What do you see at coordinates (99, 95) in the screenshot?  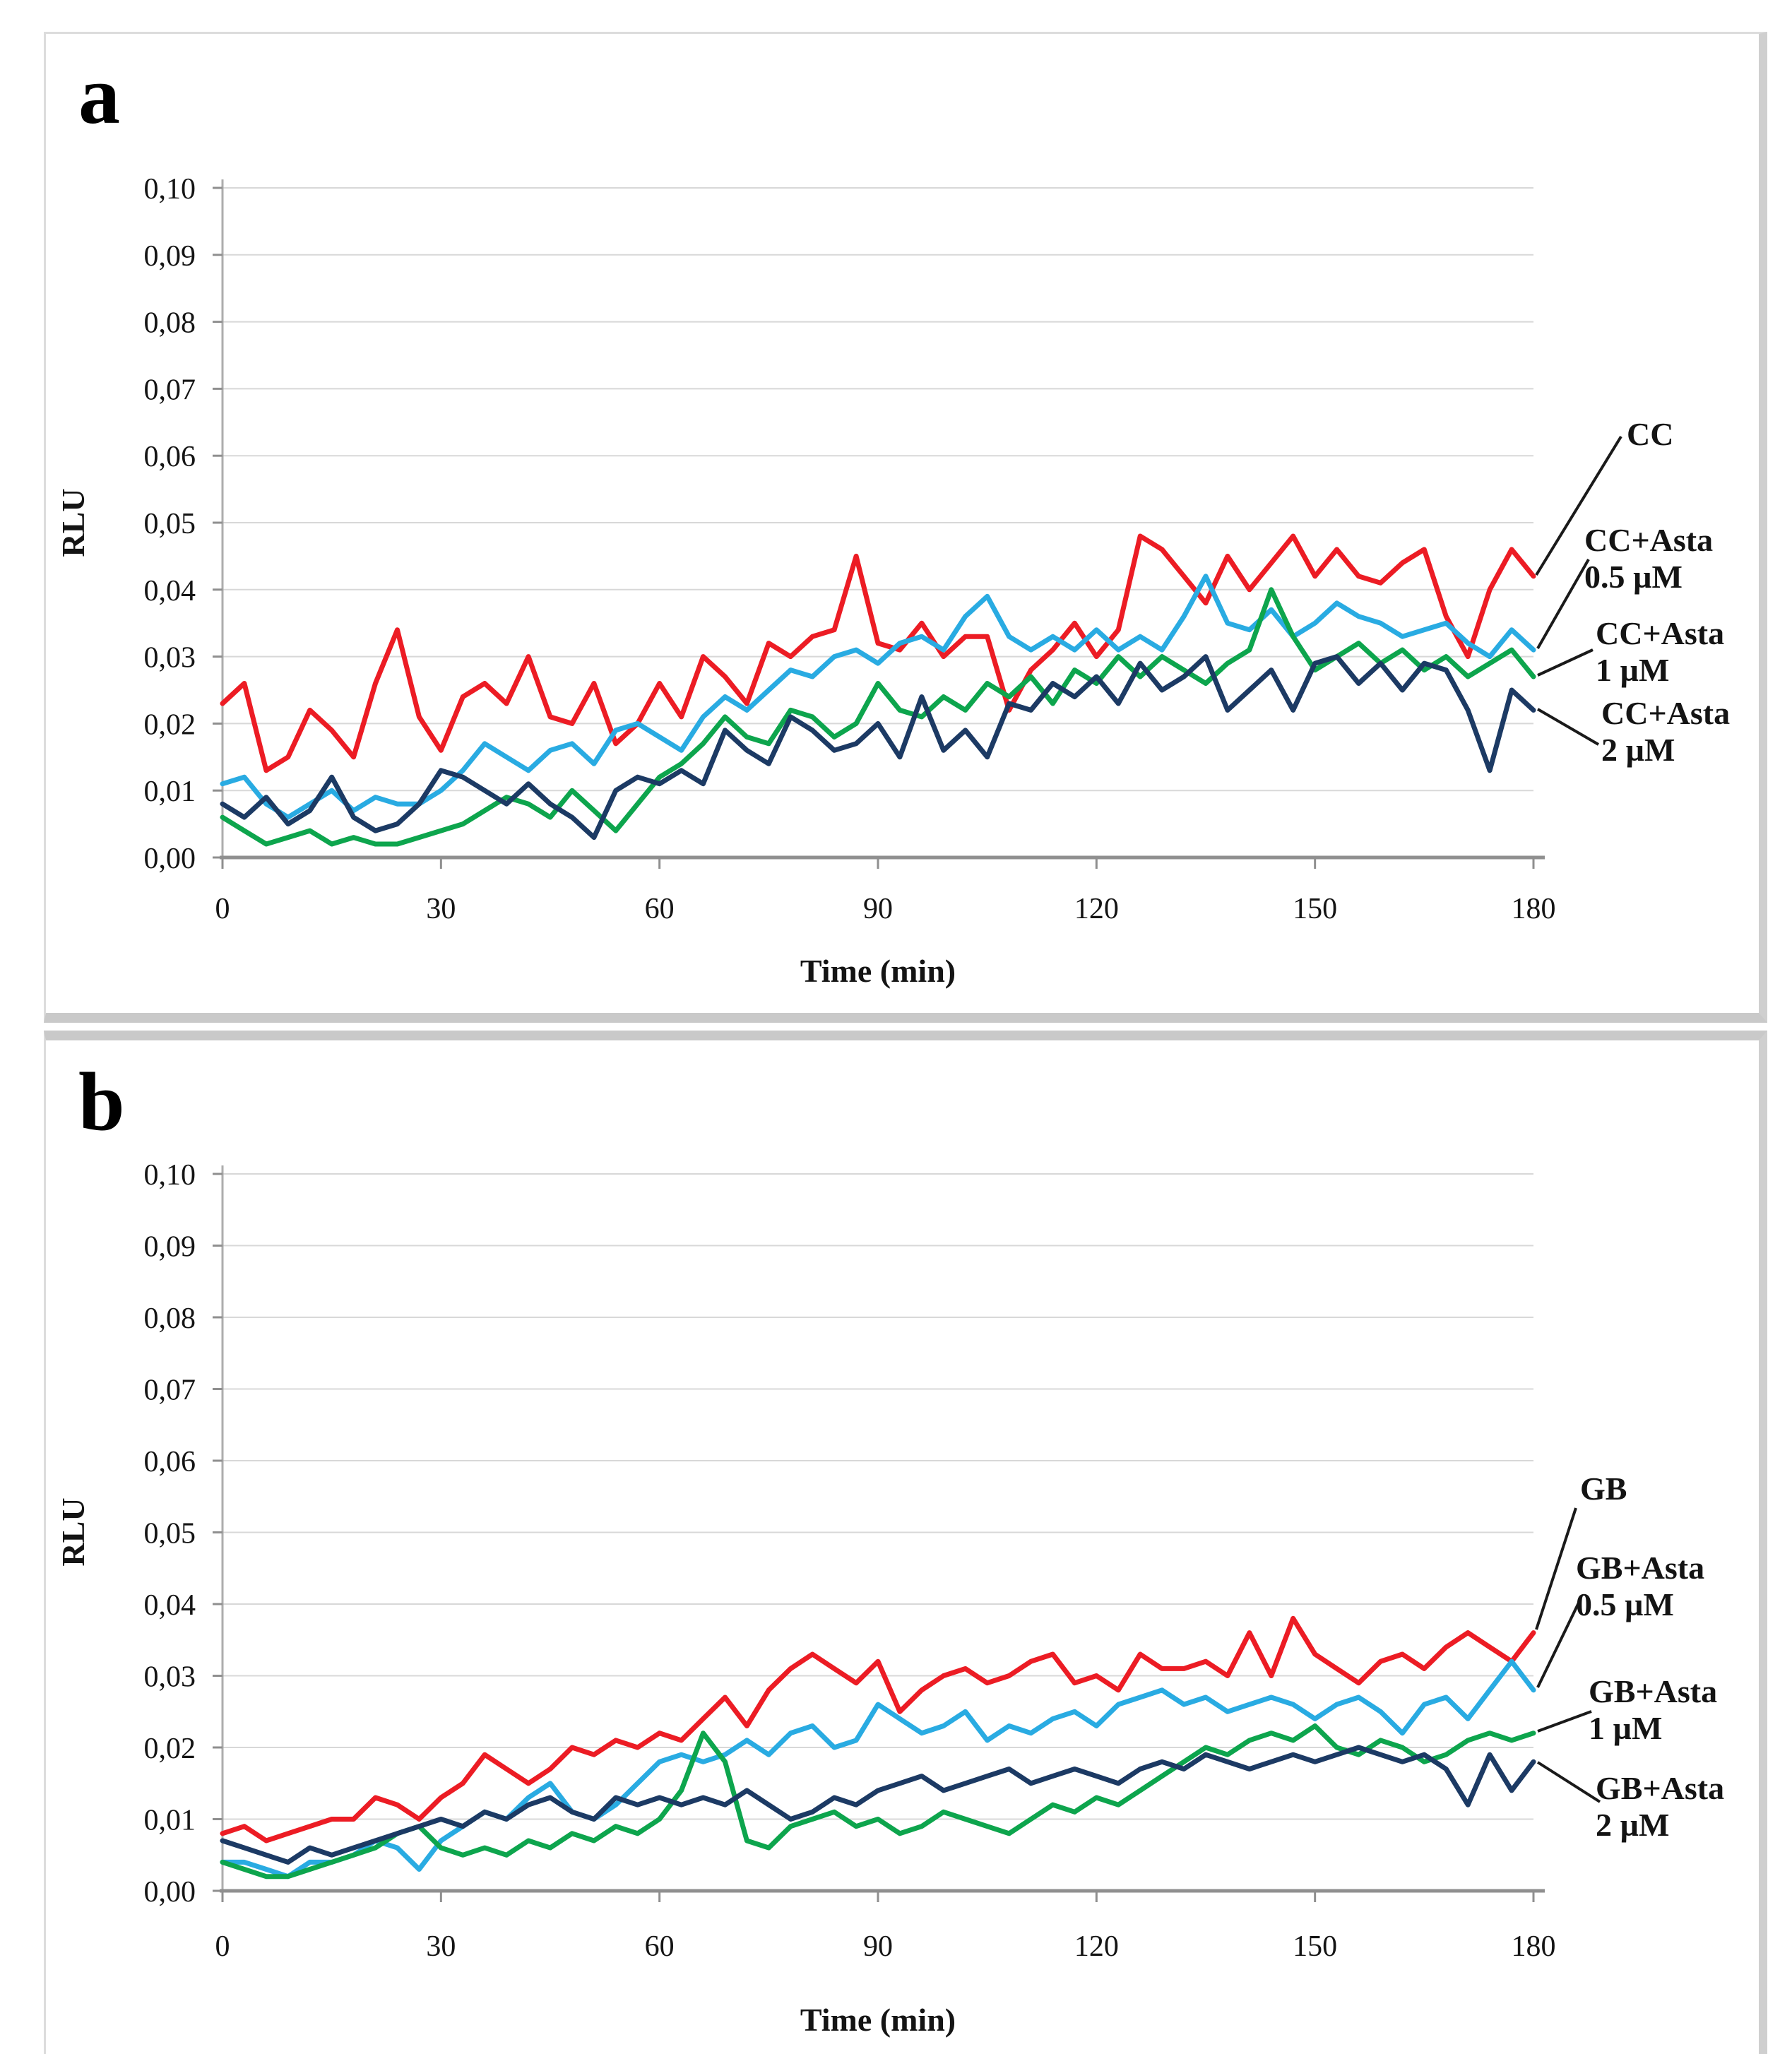 I see `panel-a-label: a` at bounding box center [99, 95].